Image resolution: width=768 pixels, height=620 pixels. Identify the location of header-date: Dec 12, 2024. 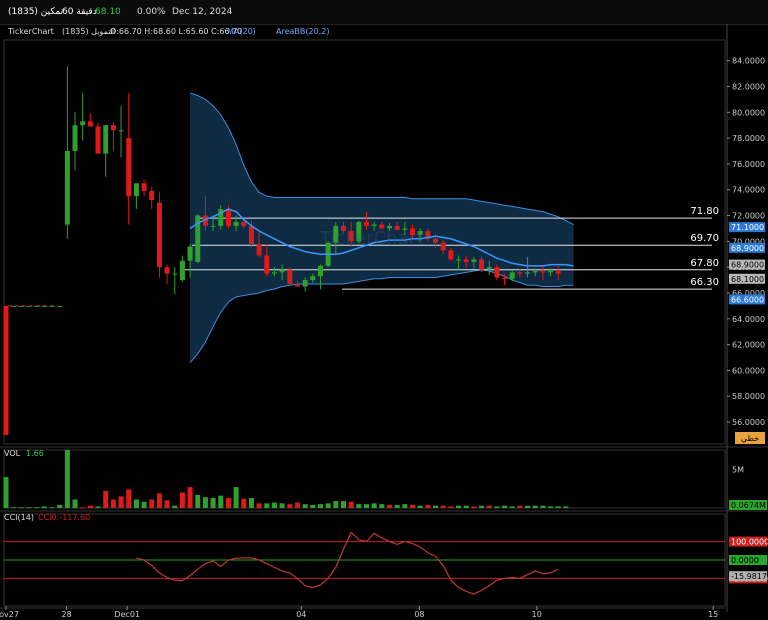
(202, 12).